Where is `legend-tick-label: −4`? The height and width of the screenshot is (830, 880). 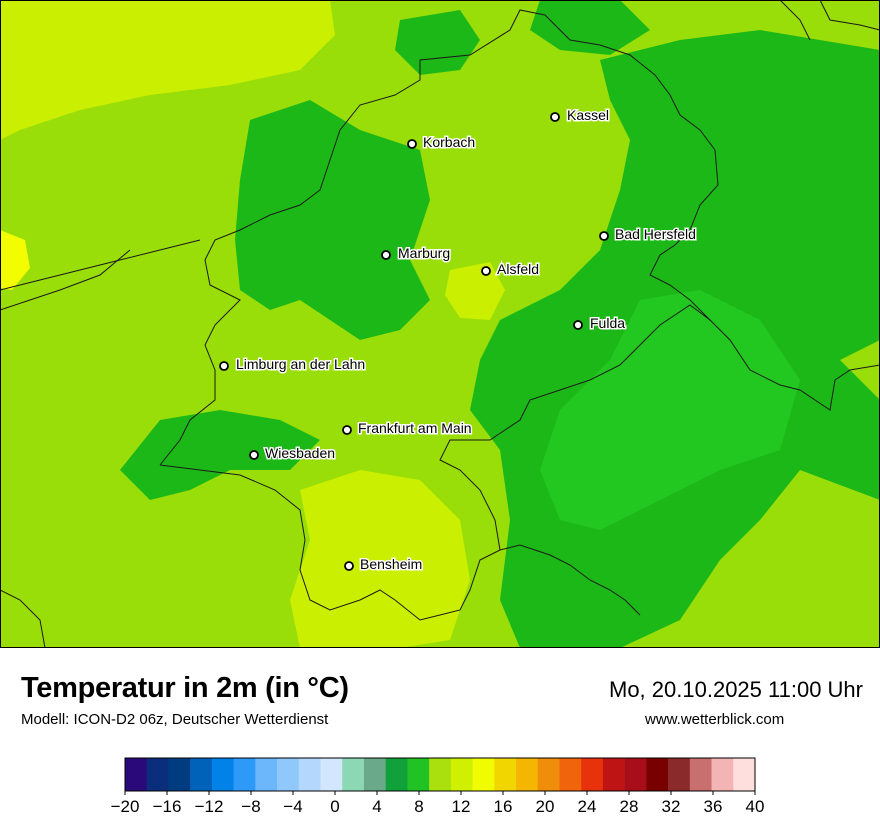
legend-tick-label: −4 is located at coordinates (292, 806).